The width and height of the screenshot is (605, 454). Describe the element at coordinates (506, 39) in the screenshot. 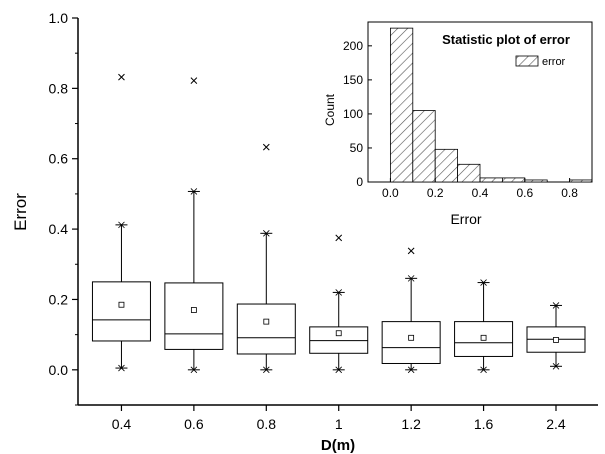

I see `inset-title: Statistic plot of error` at that location.